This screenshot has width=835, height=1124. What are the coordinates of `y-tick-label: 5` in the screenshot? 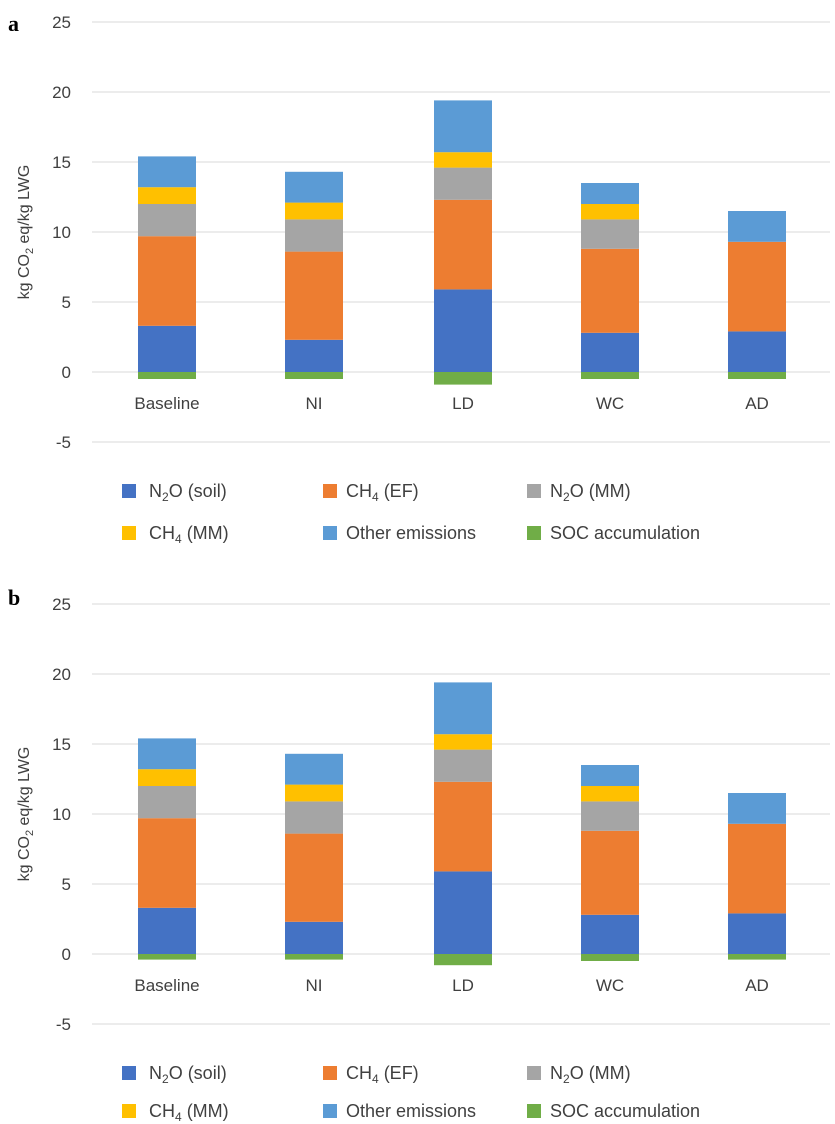 It's located at (66, 884).